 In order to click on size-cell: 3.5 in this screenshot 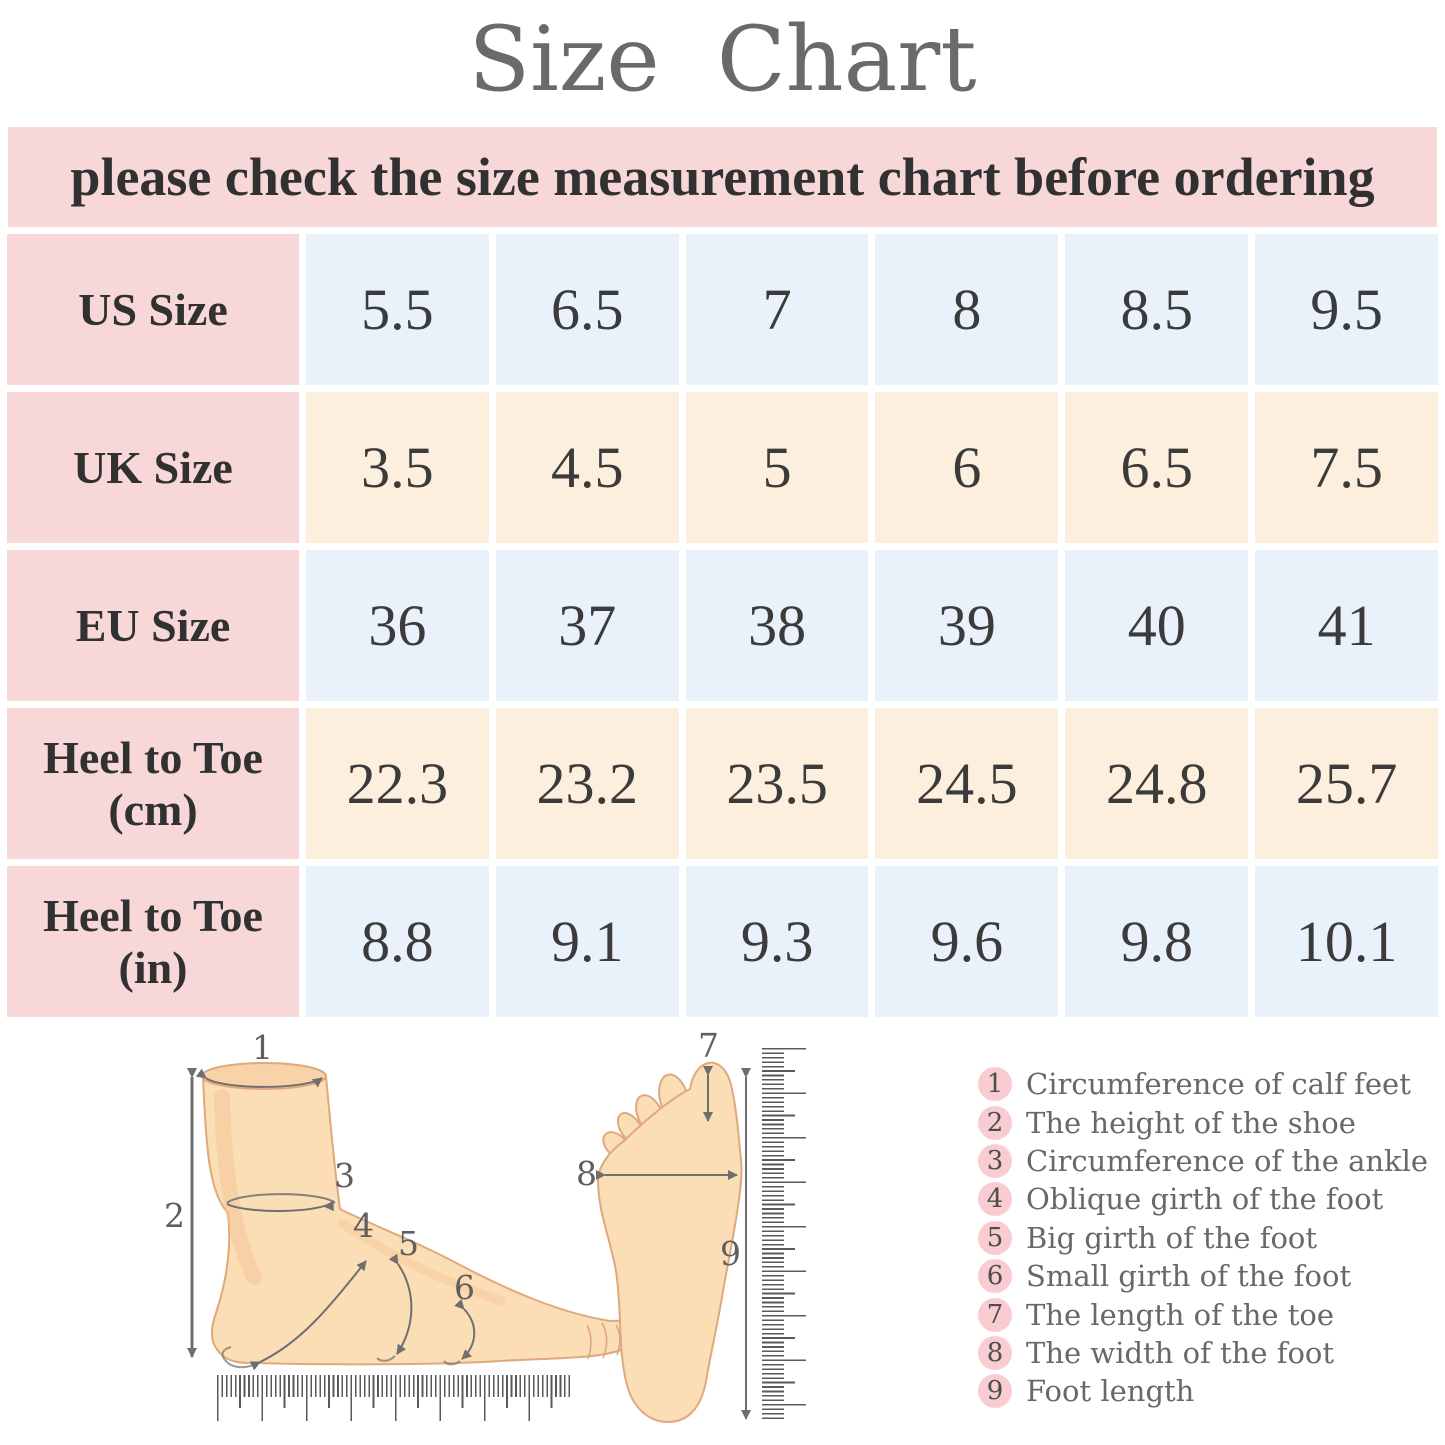, I will do `click(397, 467)`.